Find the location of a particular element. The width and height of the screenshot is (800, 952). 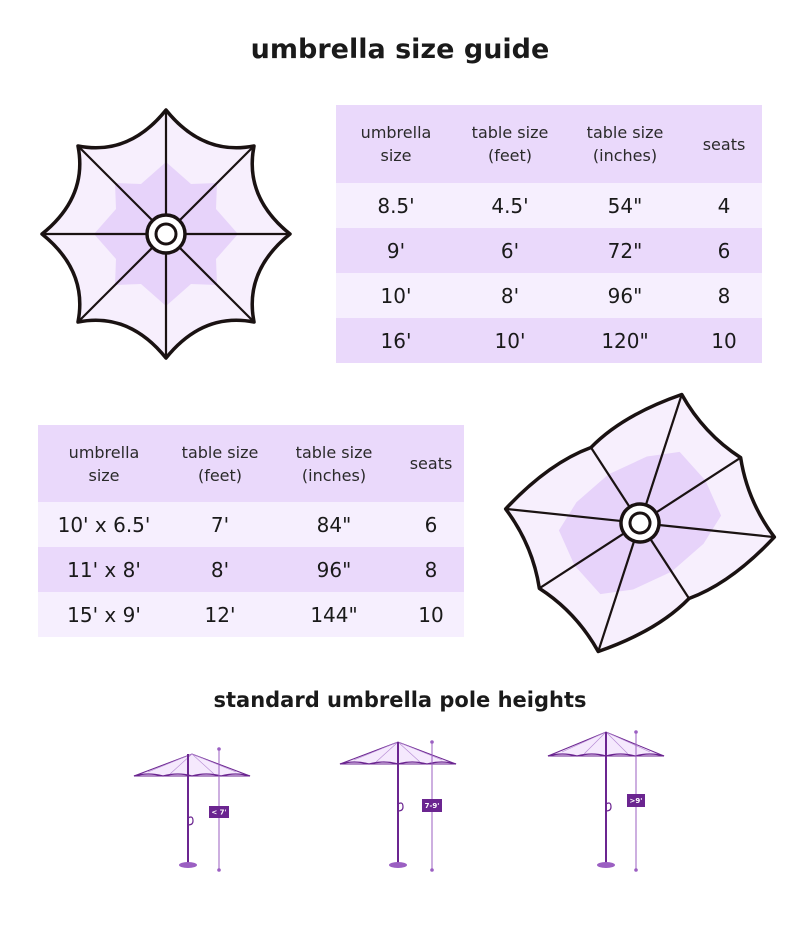

pole-heights-title: standard umbrella pole heights is located at coordinates (400, 700).